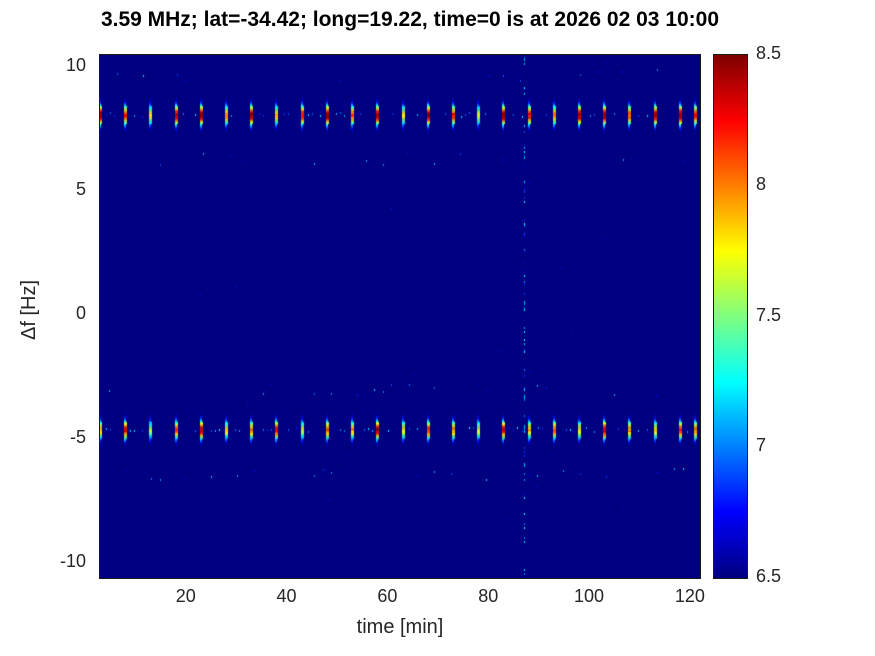  I want to click on colorbar-tick-label: 8, so click(761, 183).